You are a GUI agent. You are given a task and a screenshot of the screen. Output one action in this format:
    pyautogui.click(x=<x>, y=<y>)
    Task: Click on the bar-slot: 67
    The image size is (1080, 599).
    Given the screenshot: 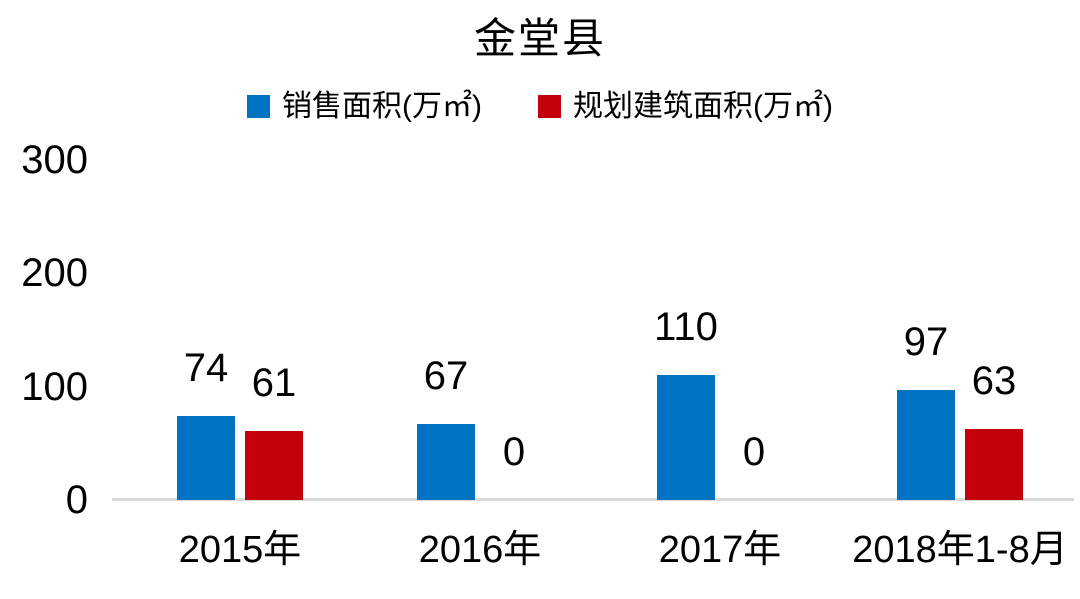 What is the action you would take?
    pyautogui.click(x=446, y=428)
    